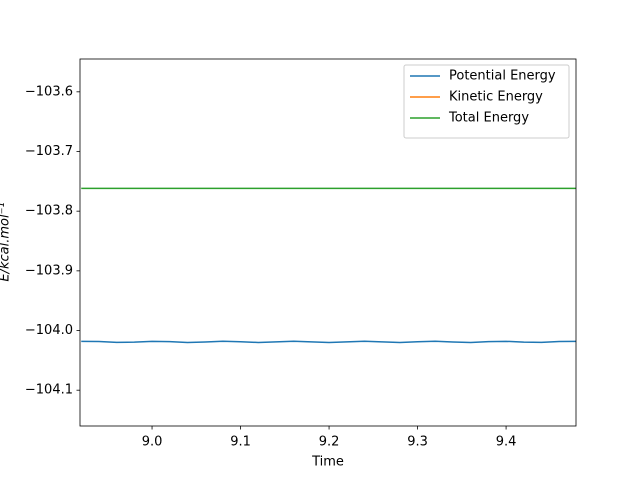 The width and height of the screenshot is (640, 480). I want to click on legend-label: Kinetic Energy, so click(496, 97).